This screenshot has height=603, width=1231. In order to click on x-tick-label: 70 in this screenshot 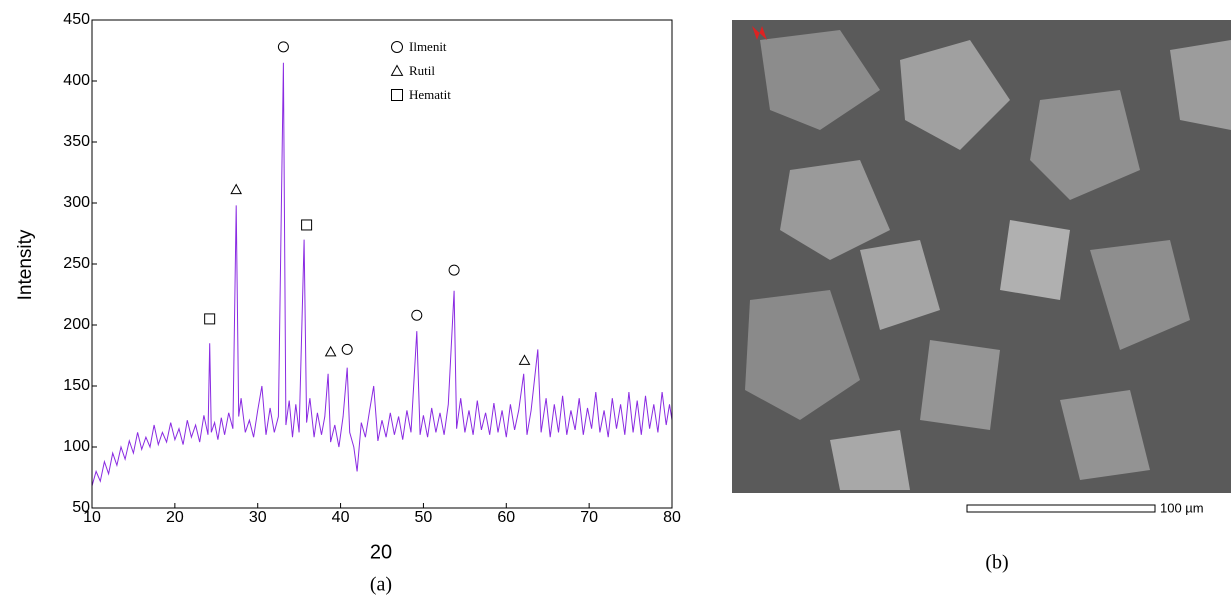, I will do `click(589, 517)`.